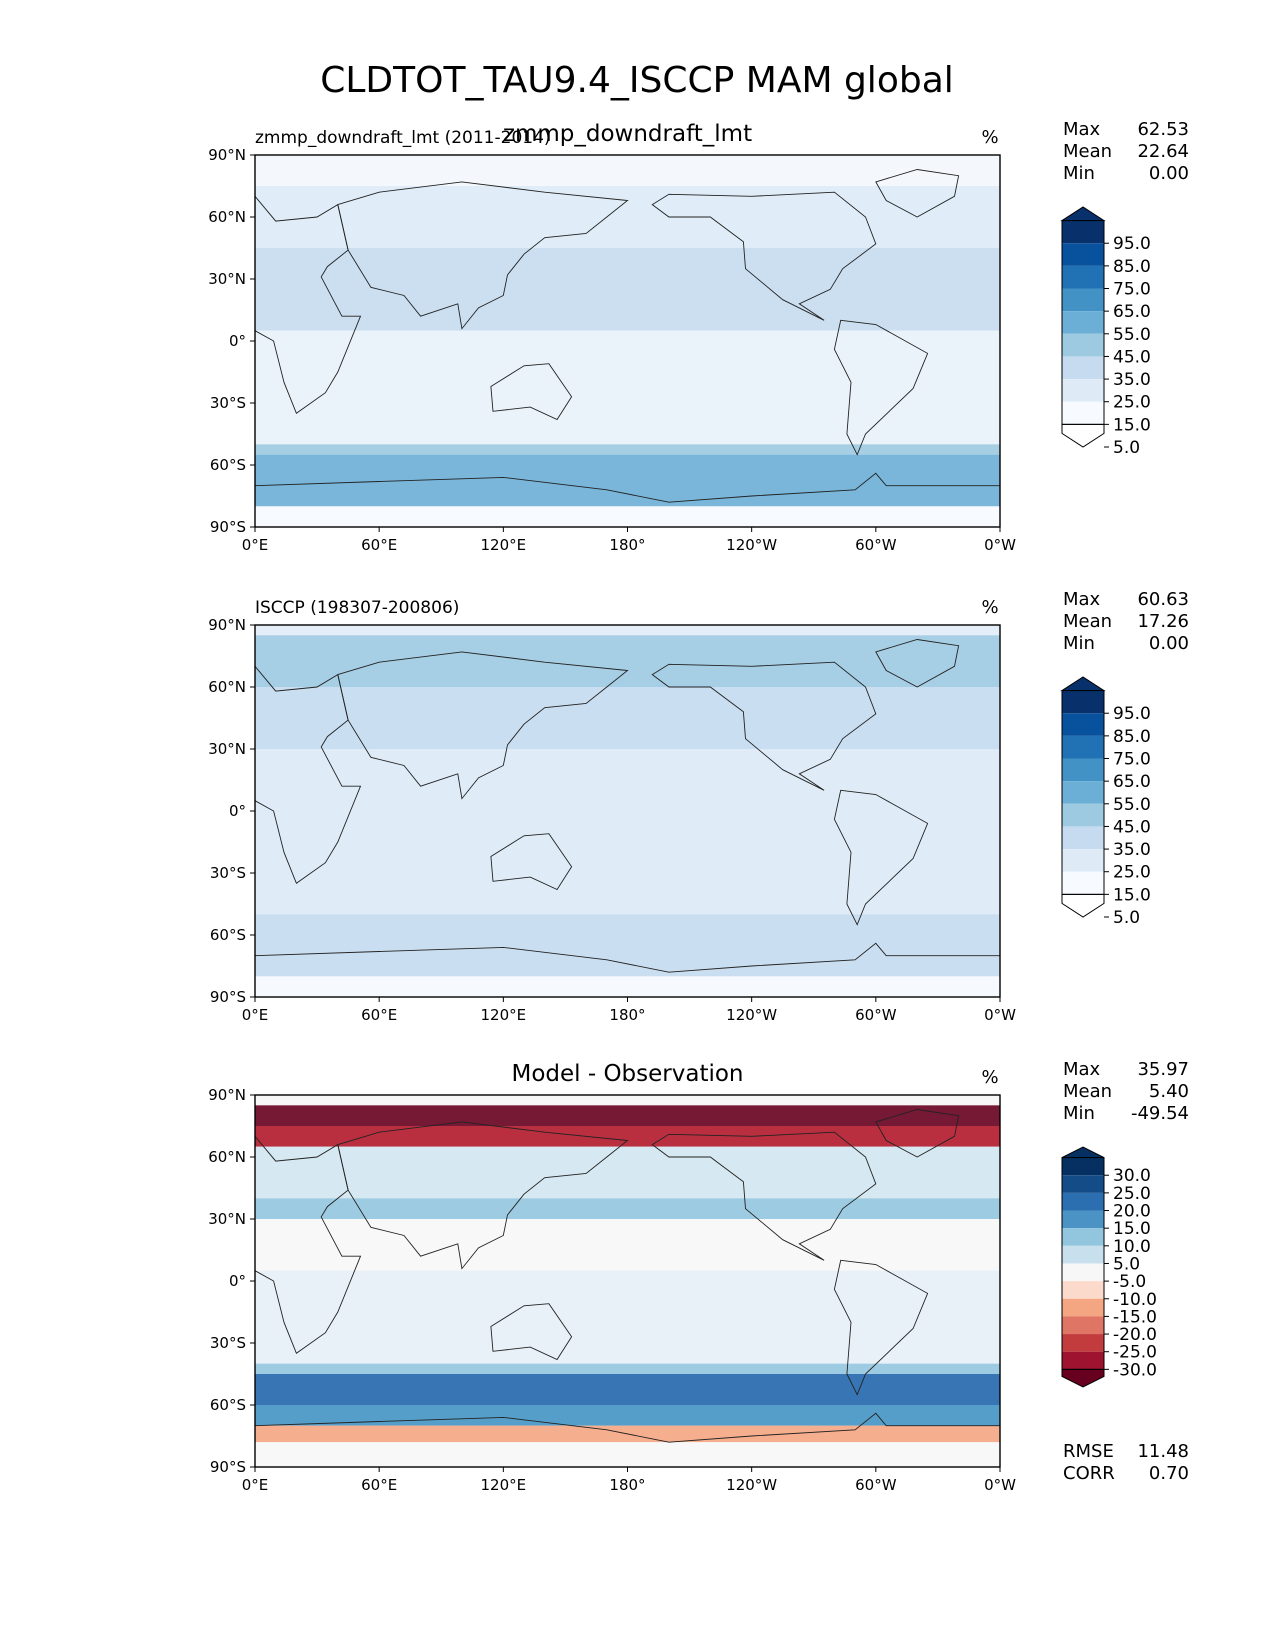  What do you see at coordinates (1105, 332) in the screenshot?
I see `colorbar: 95.0 85.0 75.065.0 55.045.0 35.0 25.015.0 5.0` at bounding box center [1105, 332].